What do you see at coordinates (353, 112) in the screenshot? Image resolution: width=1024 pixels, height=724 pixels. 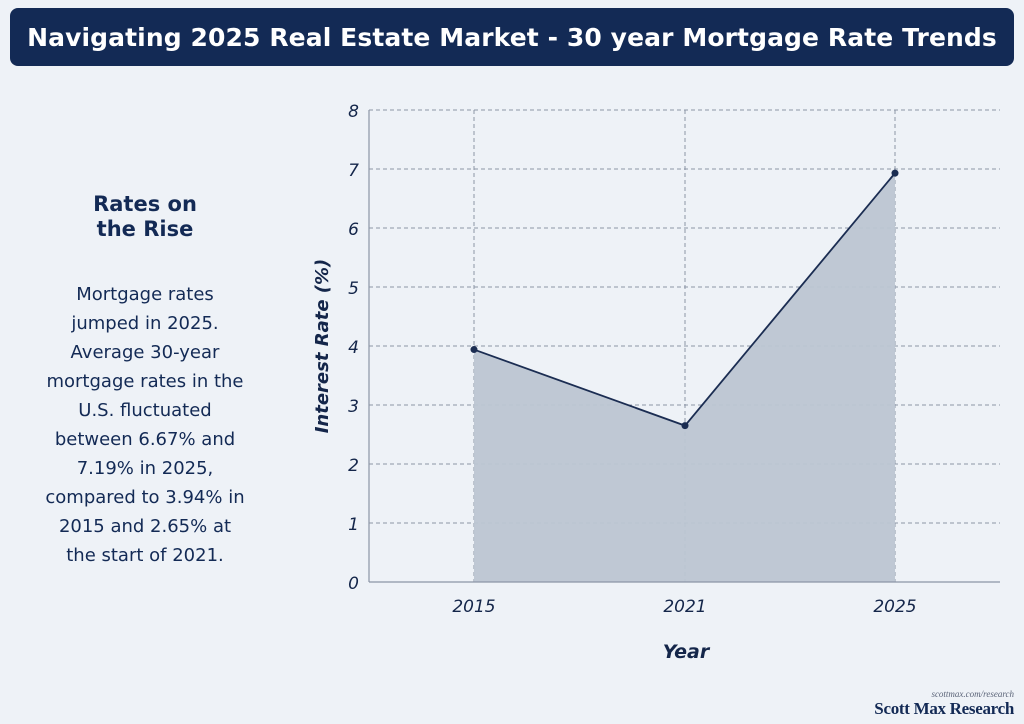 I see `y-tick-label: 8` at bounding box center [353, 112].